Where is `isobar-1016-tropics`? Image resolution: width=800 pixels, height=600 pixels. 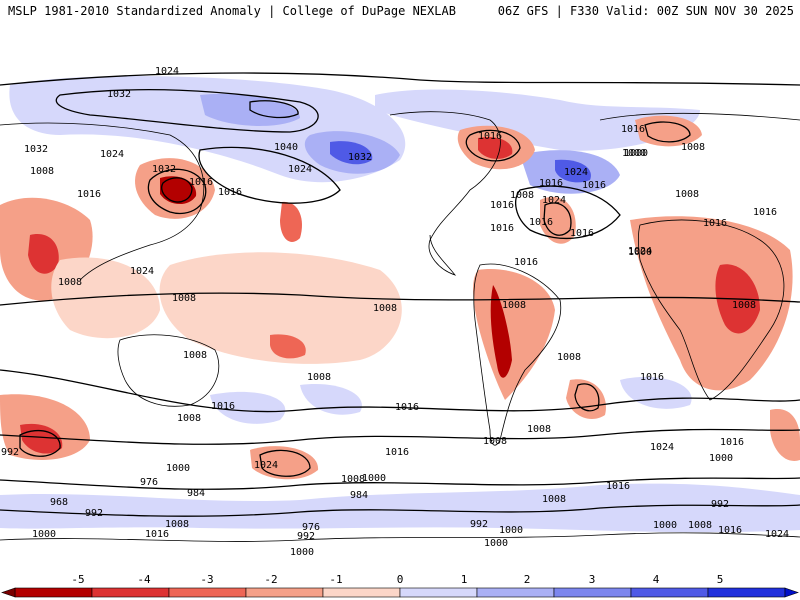 isobar-1016-tropics is located at coordinates (400, 299).